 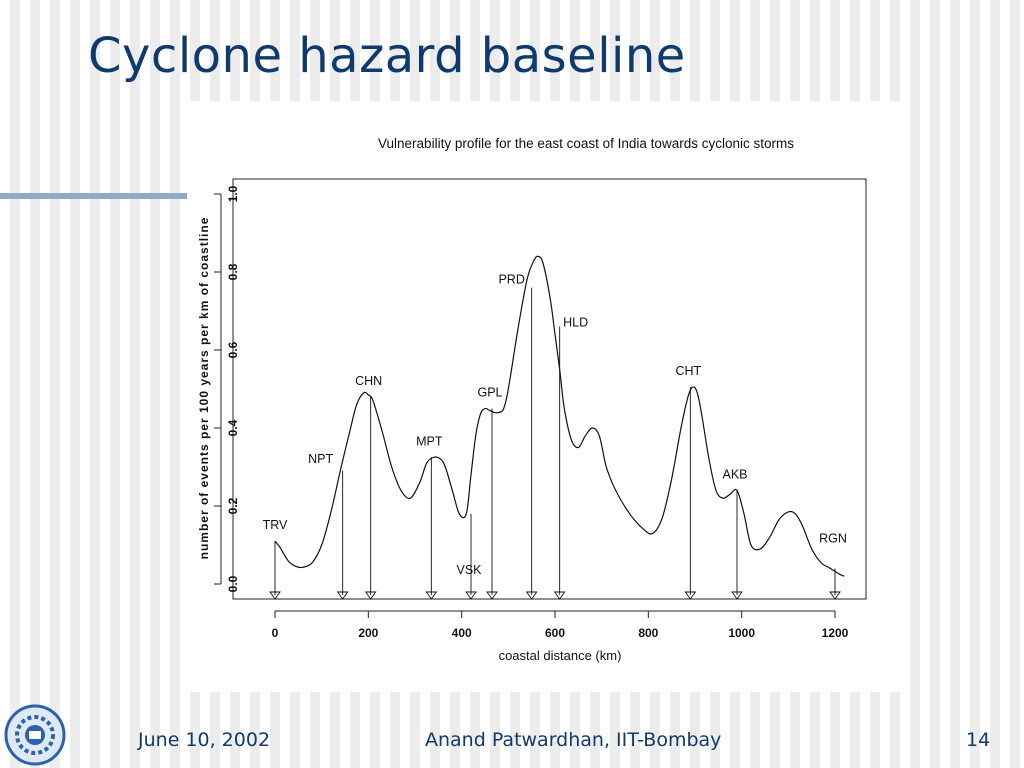 What do you see at coordinates (387, 56) in the screenshot?
I see `slide-title: Cyclone hazard baseline` at bounding box center [387, 56].